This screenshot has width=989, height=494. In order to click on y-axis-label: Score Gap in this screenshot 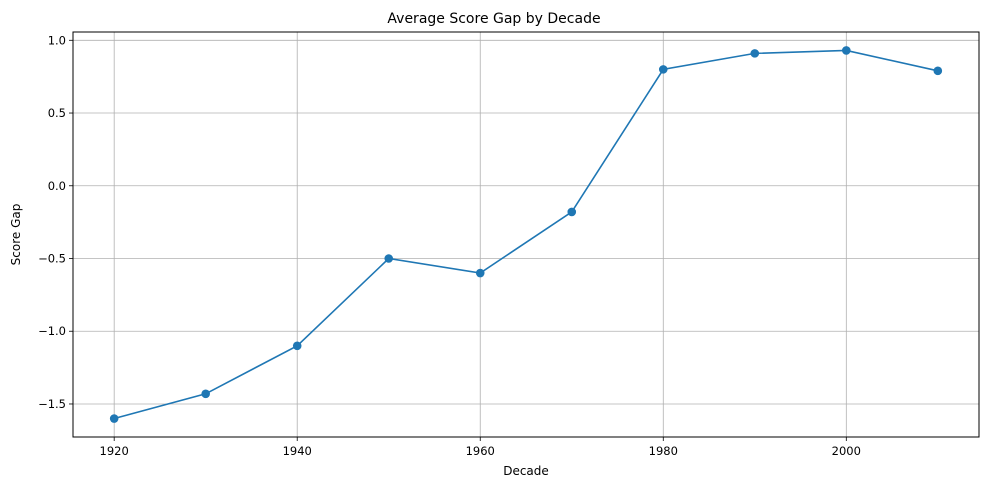, I will do `click(16, 235)`.